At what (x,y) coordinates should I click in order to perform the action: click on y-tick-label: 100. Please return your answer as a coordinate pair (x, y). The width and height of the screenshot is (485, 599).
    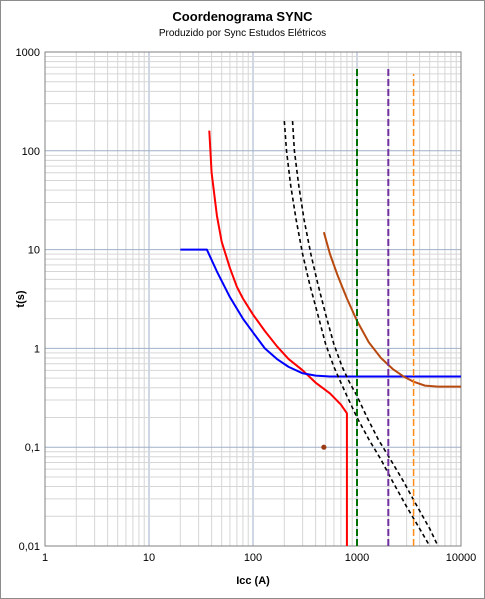
    Looking at the image, I should click on (31, 152).